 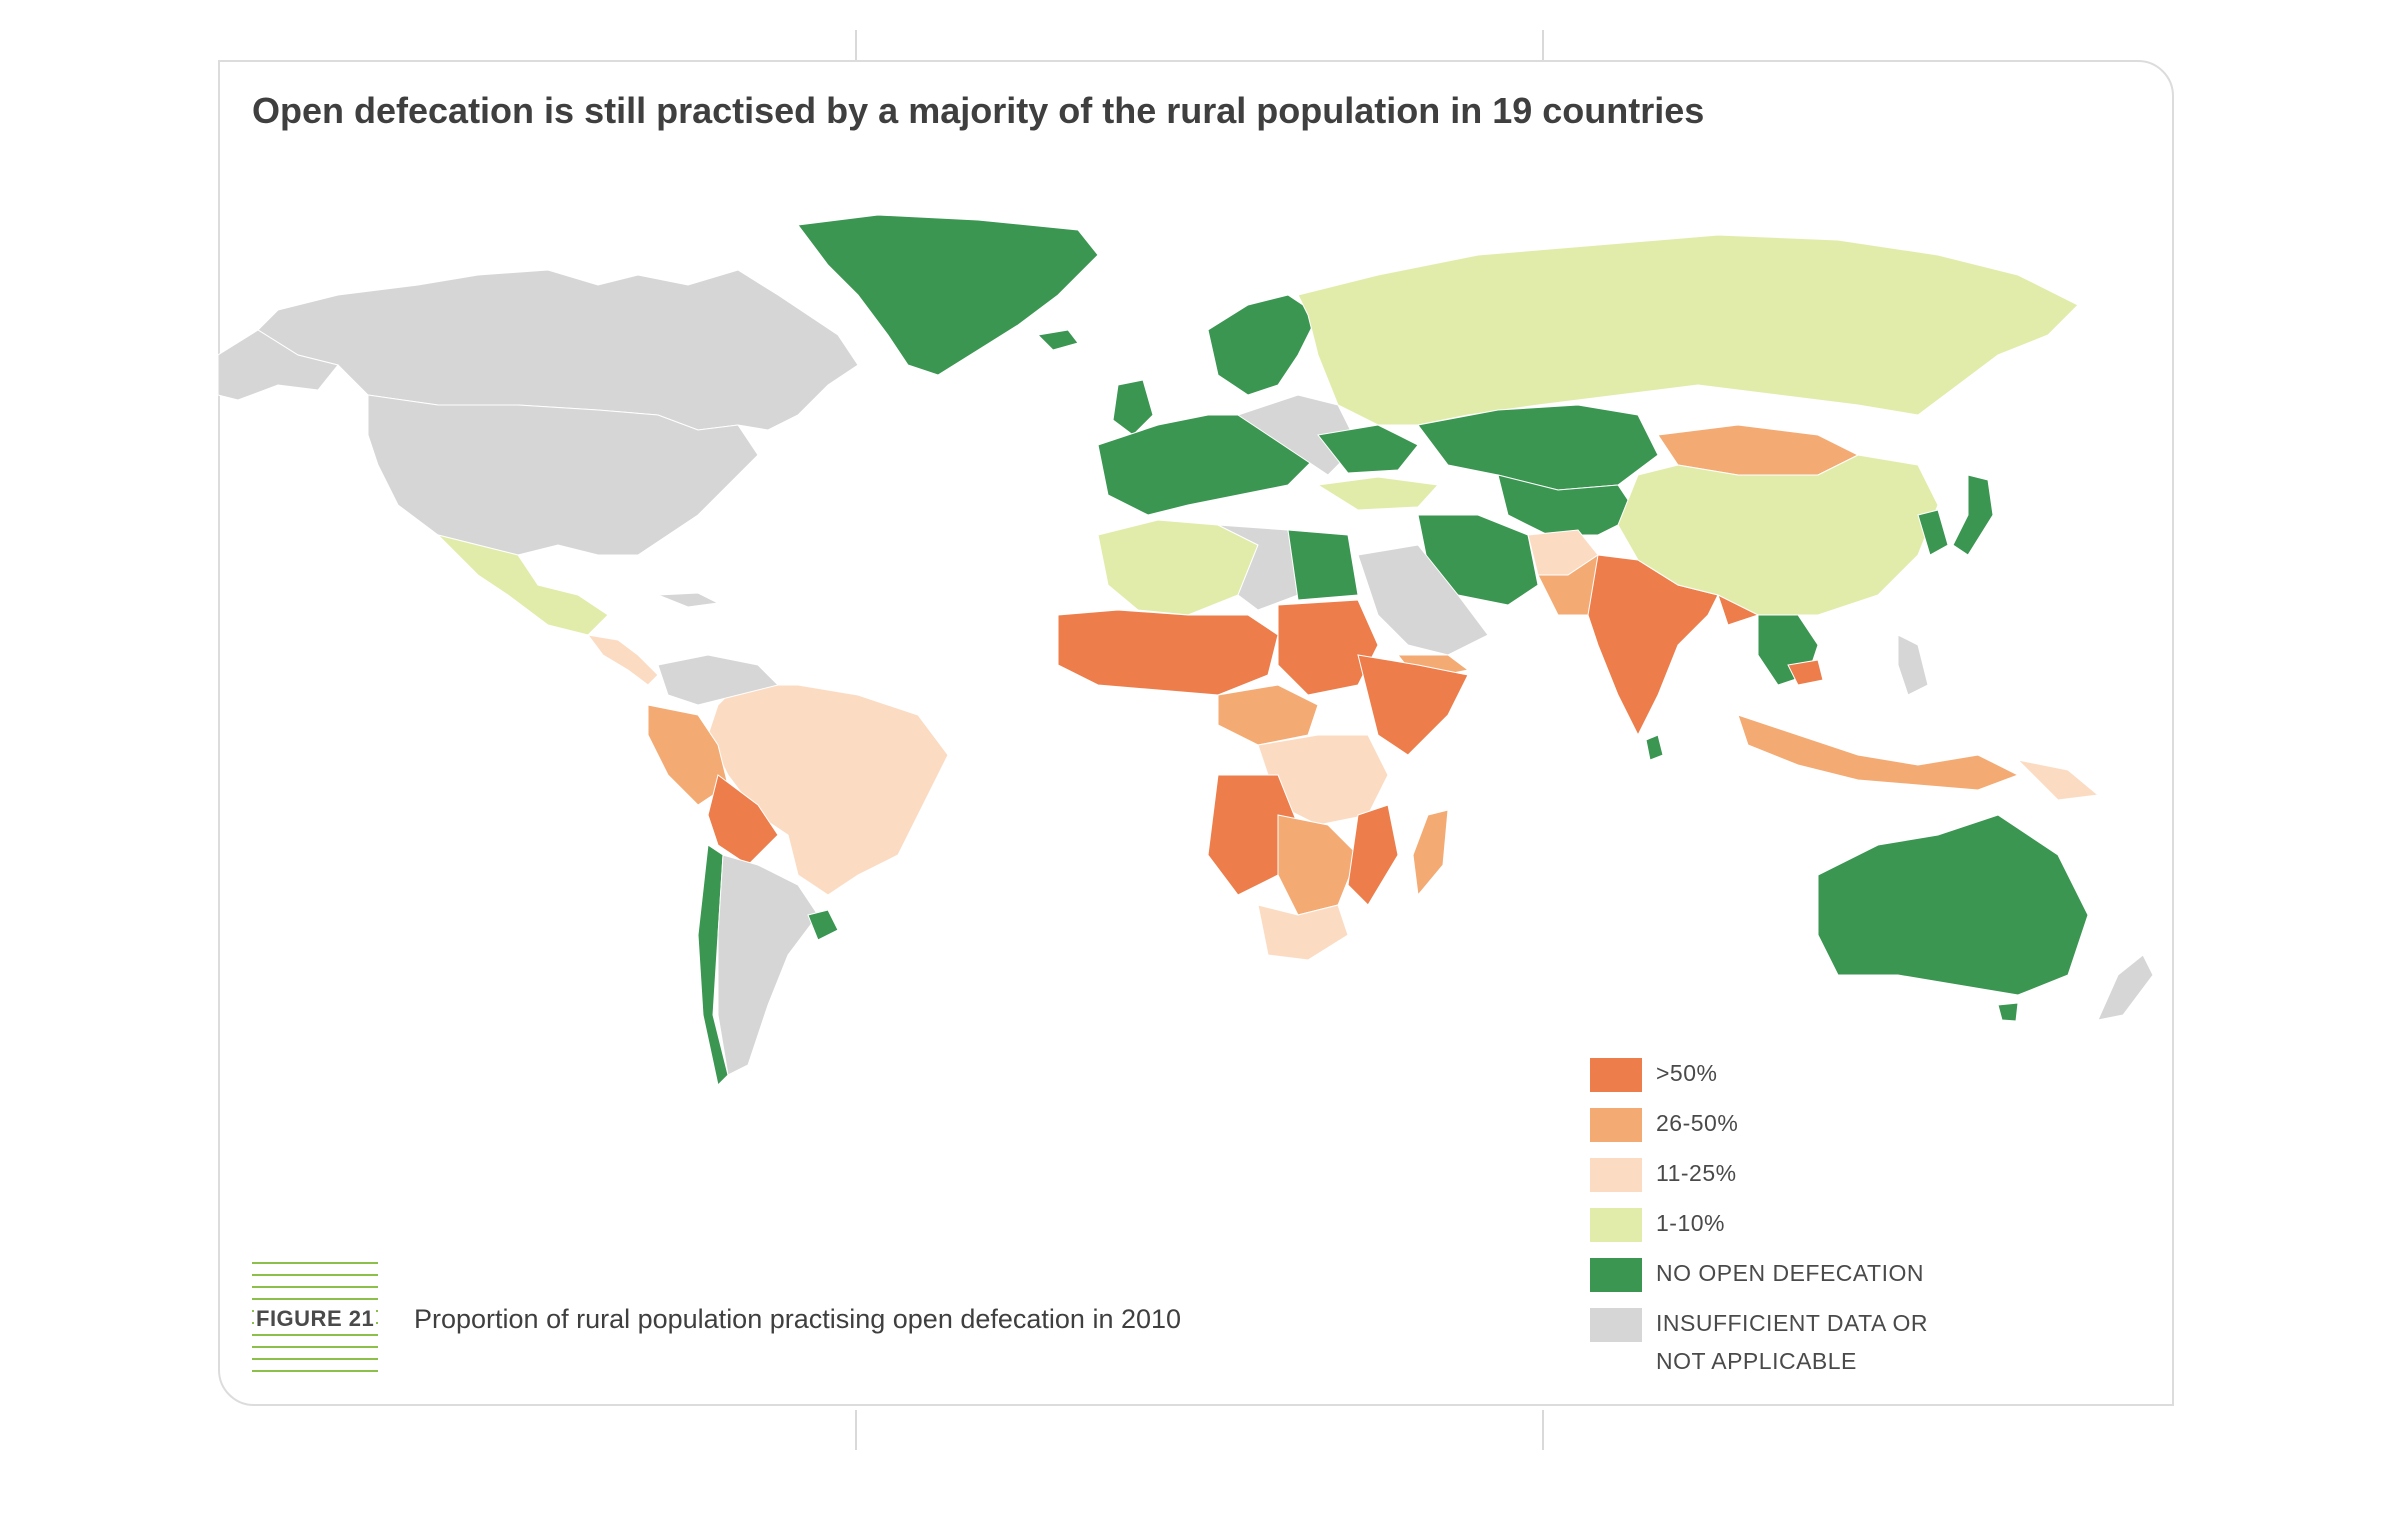 I want to click on map-region-turkey, so click(x=1378, y=493).